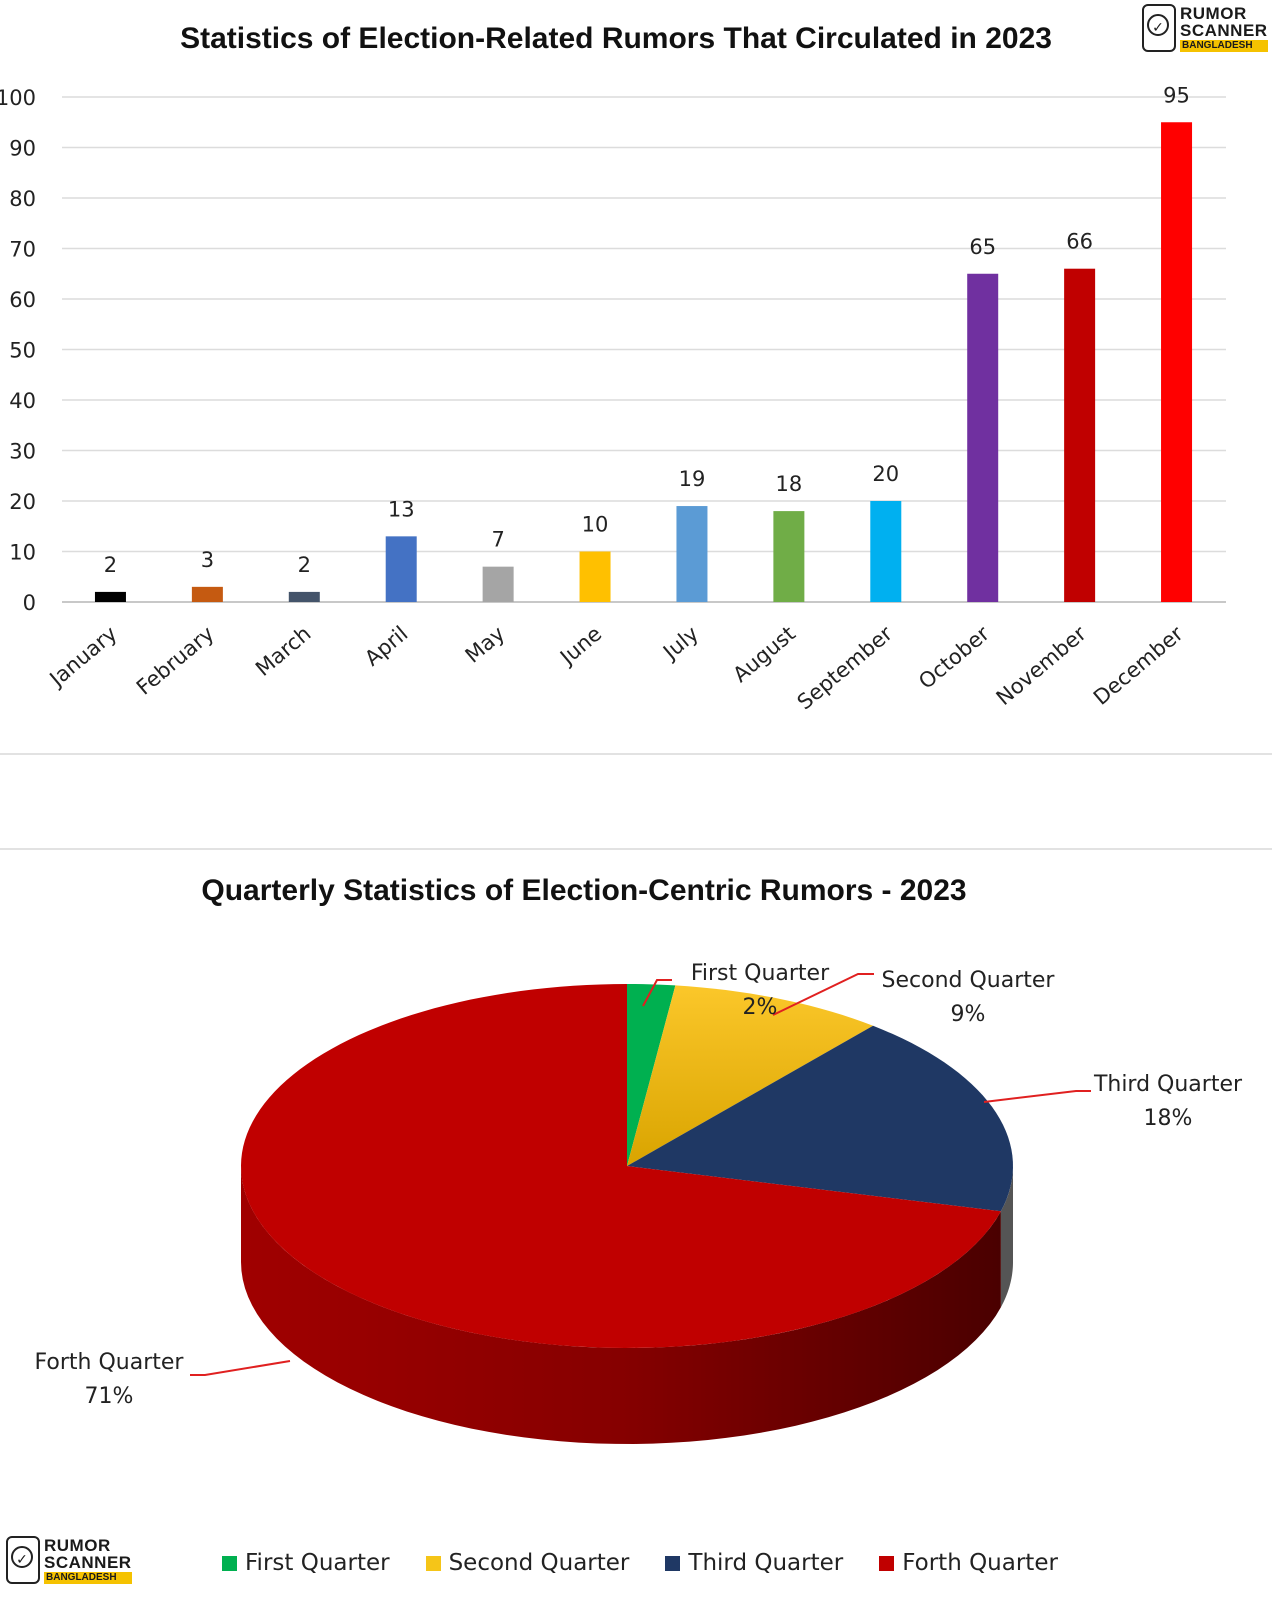 The width and height of the screenshot is (1272, 1600). I want to click on bar-july, so click(692, 554).